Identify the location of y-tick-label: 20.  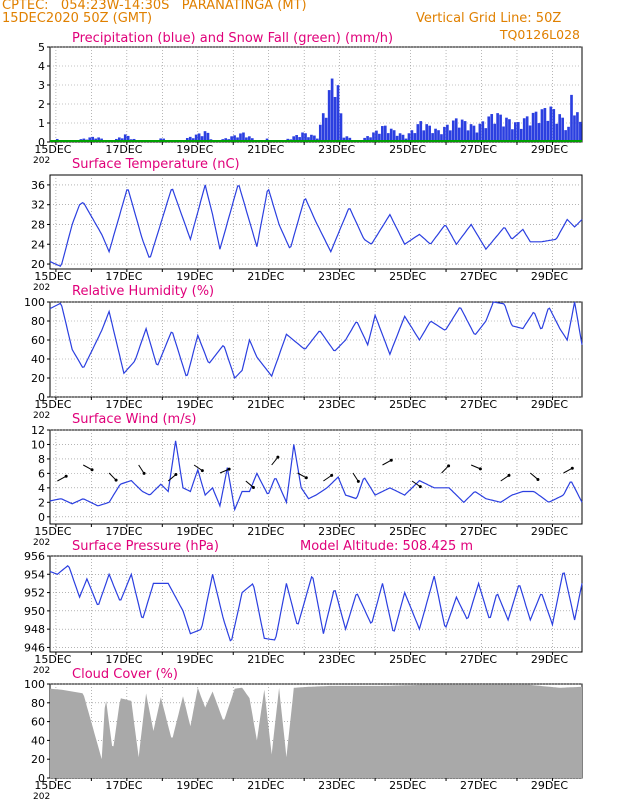
(38, 759).